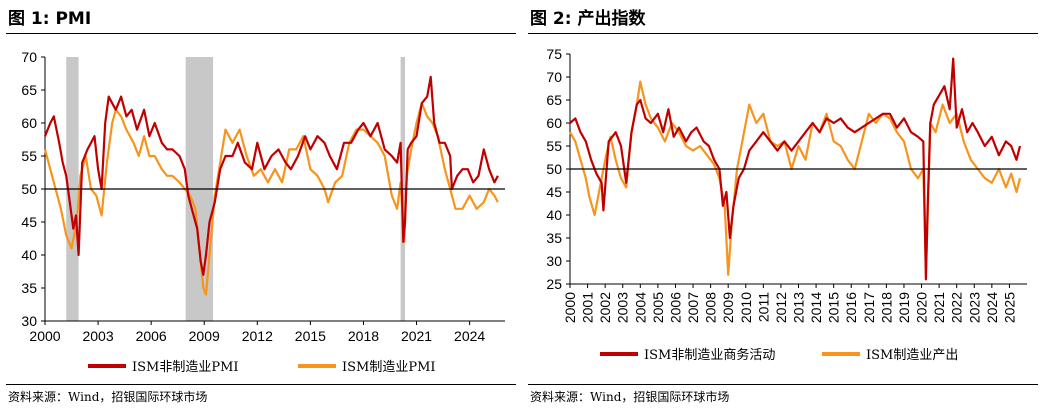 The image size is (1044, 414). What do you see at coordinates (658, 307) in the screenshot?
I see `x-tick-label: 2005` at bounding box center [658, 307].